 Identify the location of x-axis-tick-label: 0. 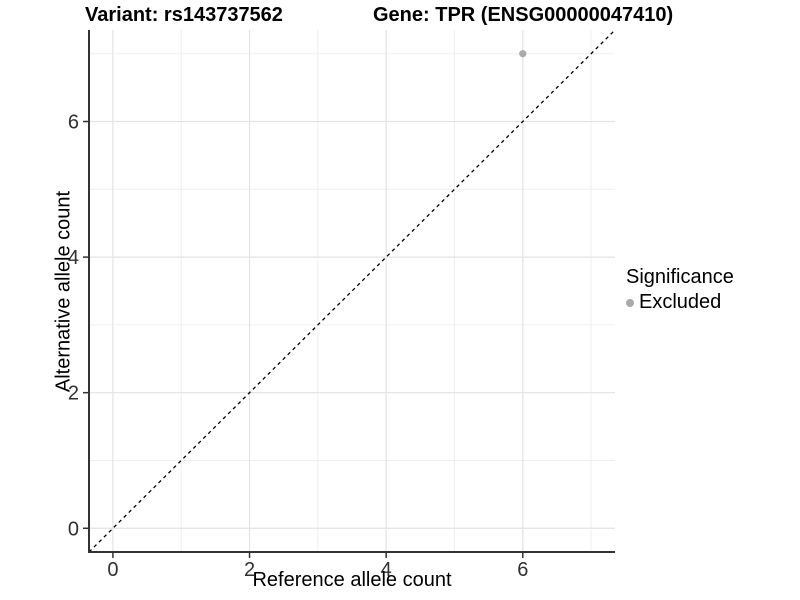
(112, 570).